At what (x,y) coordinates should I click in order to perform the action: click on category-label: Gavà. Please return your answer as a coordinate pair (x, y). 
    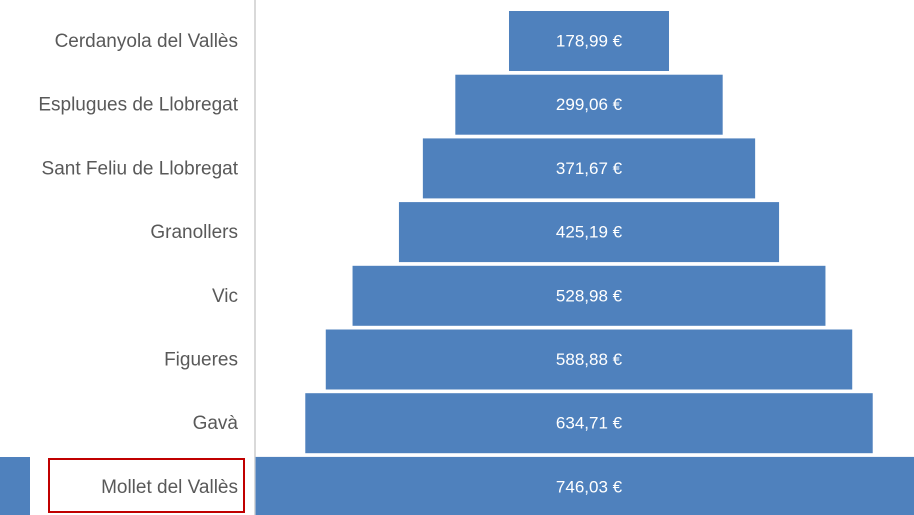
    Looking at the image, I should click on (216, 423).